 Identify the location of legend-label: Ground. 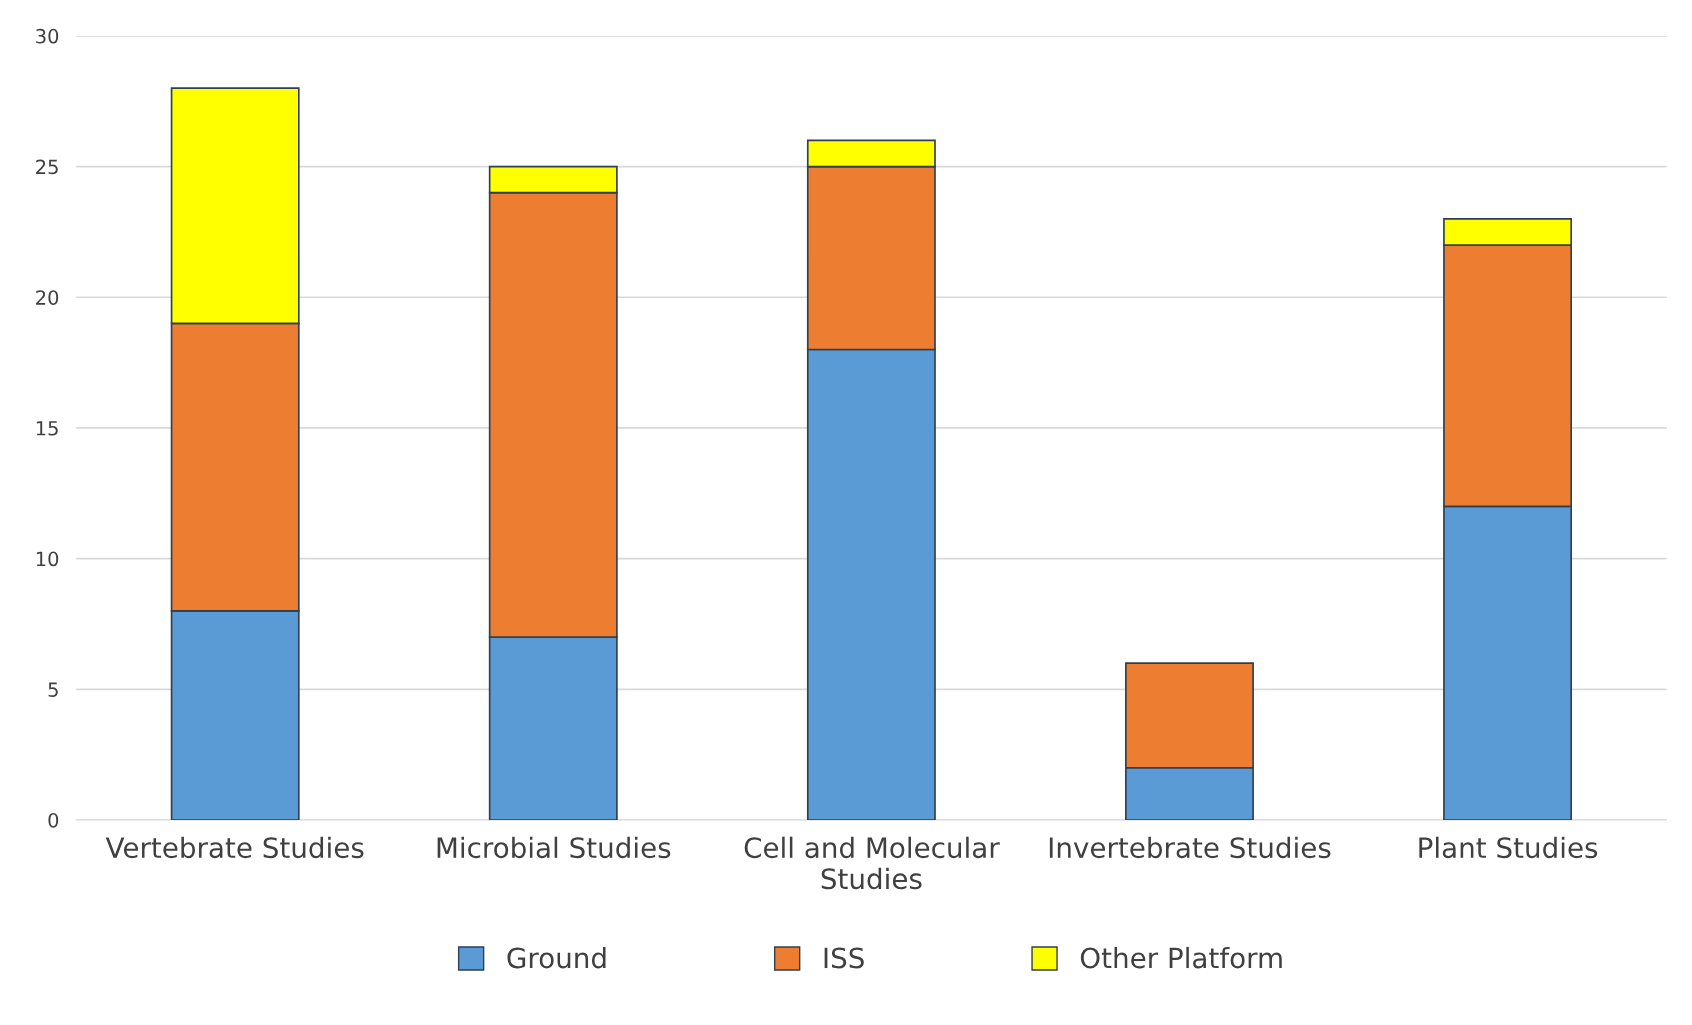
(556, 957).